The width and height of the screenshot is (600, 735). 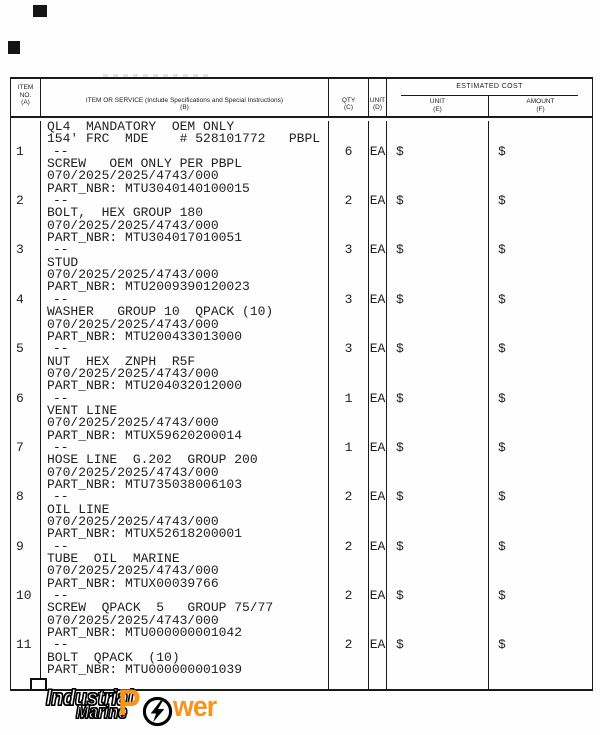 I want to click on cell: PART_NBR: MTU3040140100015, so click(x=185, y=189).